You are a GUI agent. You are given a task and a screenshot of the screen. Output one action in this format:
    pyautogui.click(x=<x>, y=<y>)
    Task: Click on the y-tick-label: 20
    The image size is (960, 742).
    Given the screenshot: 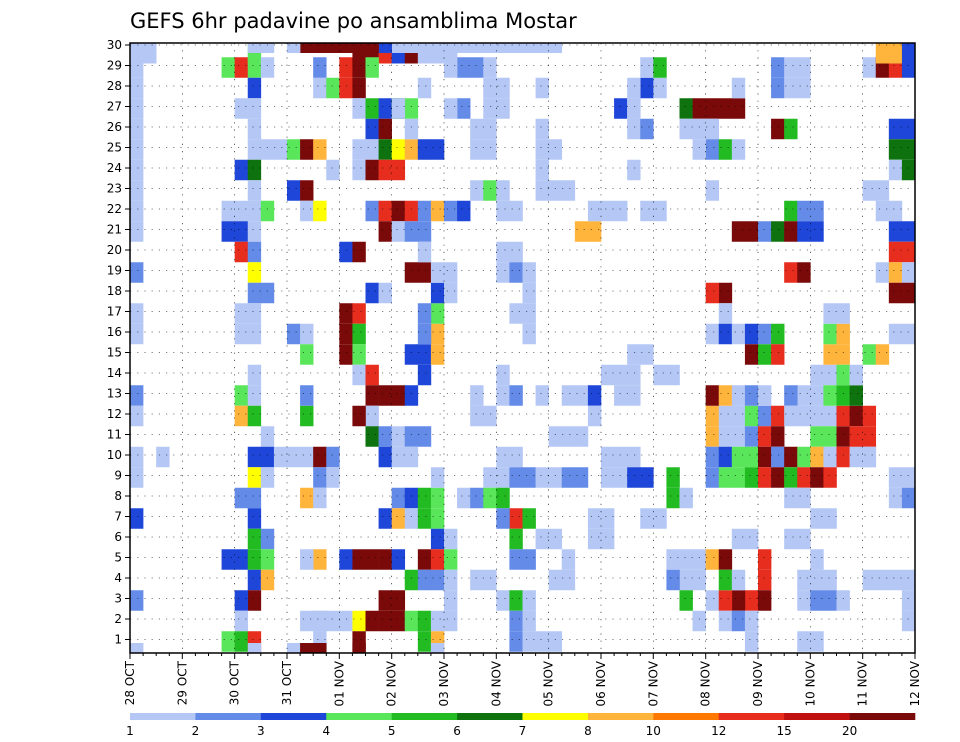 What is the action you would take?
    pyautogui.click(x=114, y=250)
    